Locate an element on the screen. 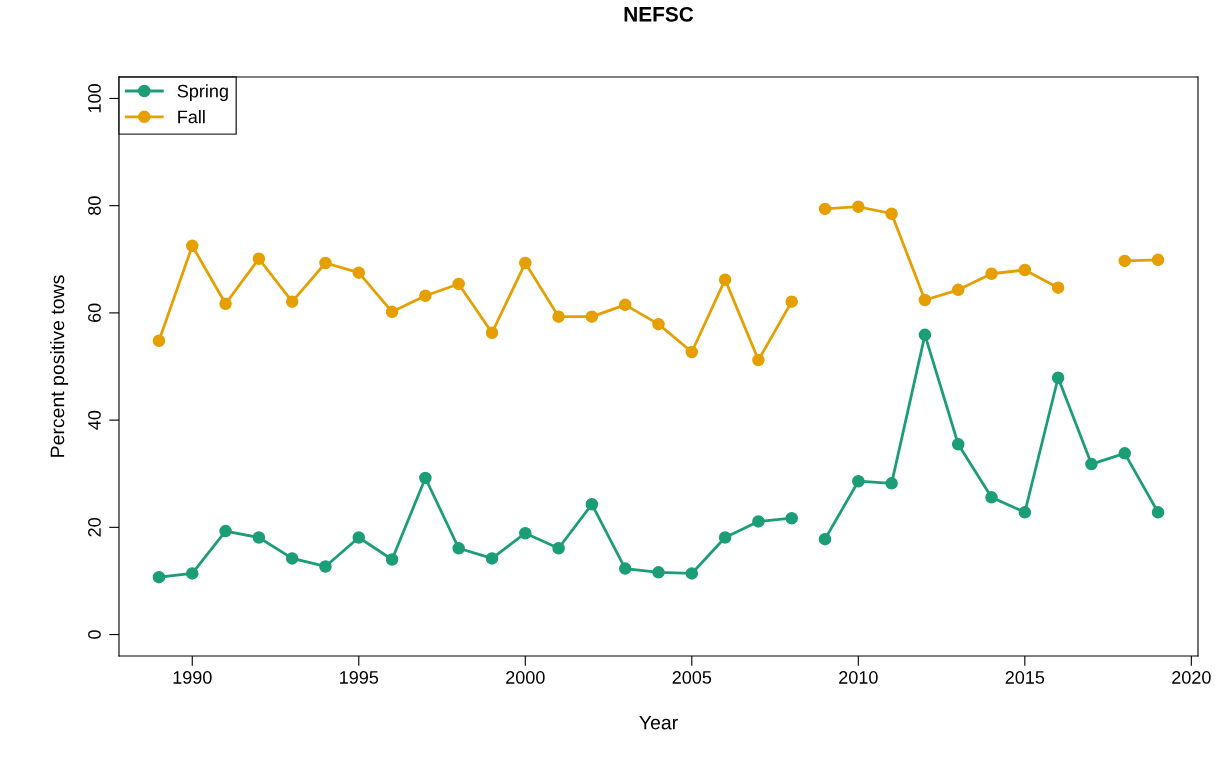 The width and height of the screenshot is (1224, 768). y-axis-title: Percent positive tows is located at coordinates (59, 366).